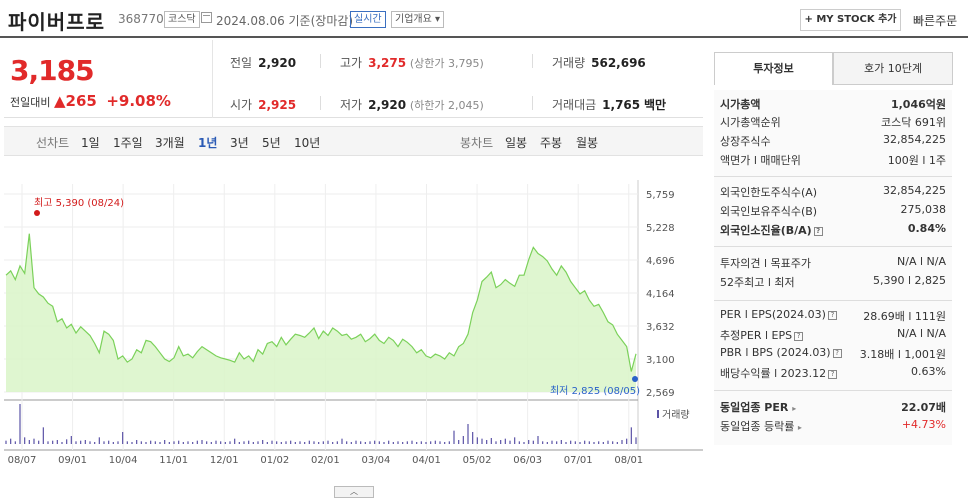 Image resolution: width=968 pixels, height=500 pixels. I want to click on sector-per-label: 동일업종 PER, so click(754, 407).